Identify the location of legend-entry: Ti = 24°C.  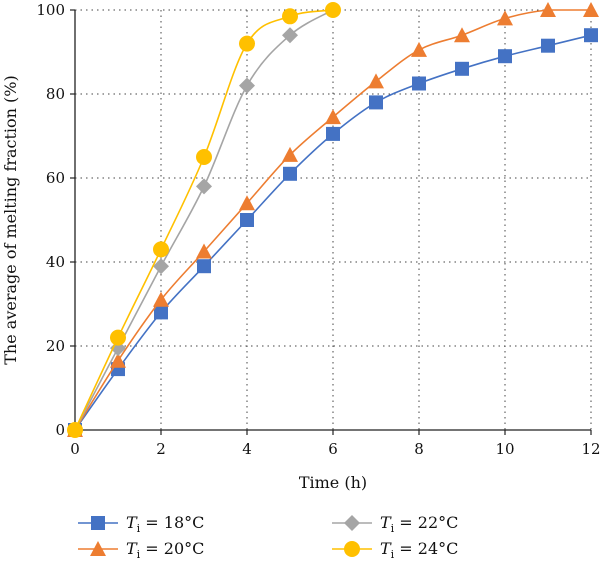
(395, 550).